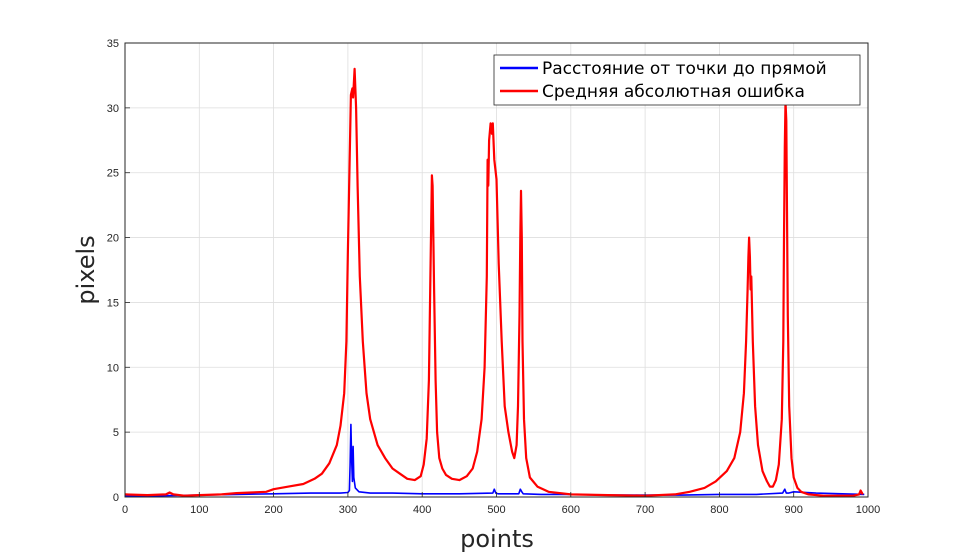  I want to click on legend-box, so click(677, 80).